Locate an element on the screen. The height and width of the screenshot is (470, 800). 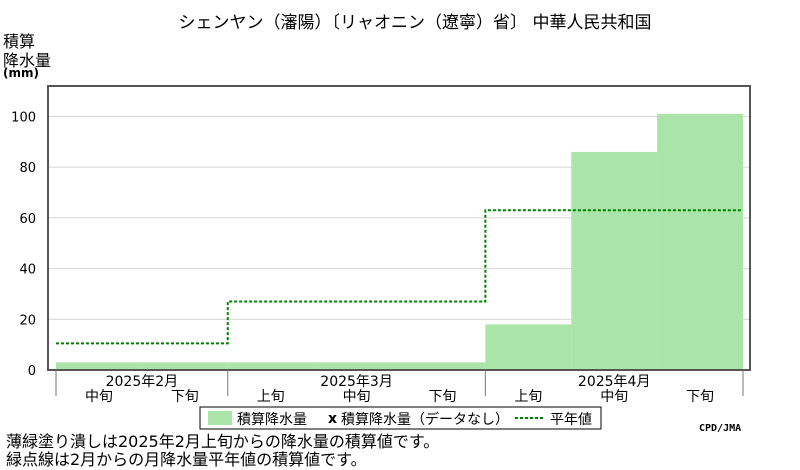
legend: 積算降水量 x 積算降水量（データなし） 平年値 is located at coordinates (400, 418).